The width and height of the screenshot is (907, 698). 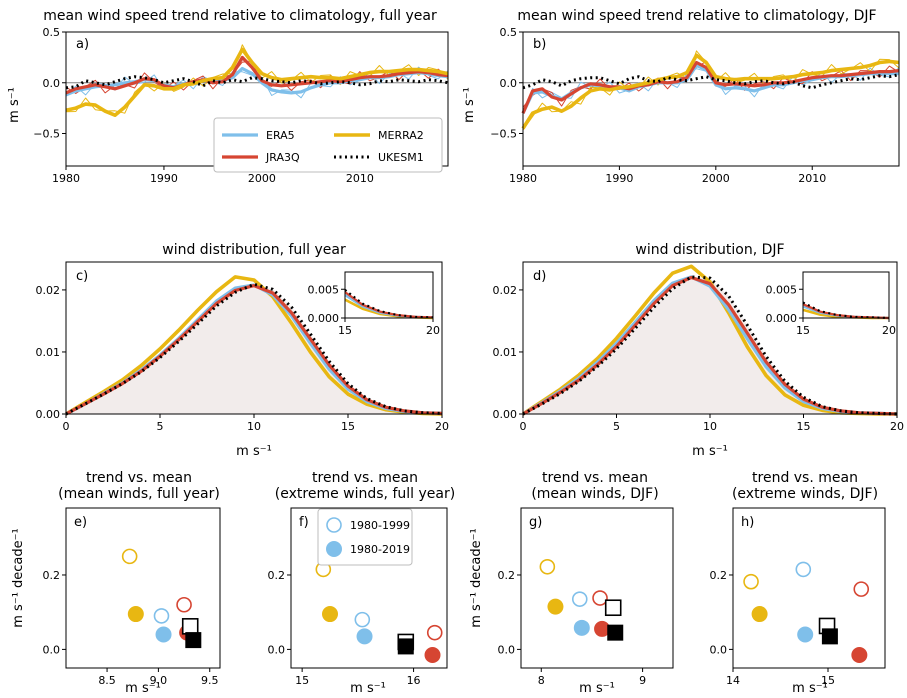 What do you see at coordinates (809, 588) in the screenshot?
I see `panel-h-frame` at bounding box center [809, 588].